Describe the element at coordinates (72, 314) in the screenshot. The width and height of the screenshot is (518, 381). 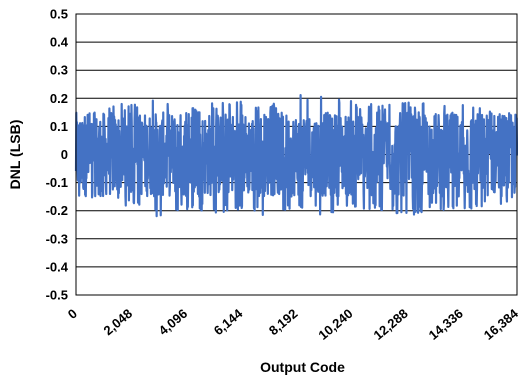
I see `x-tick-label: 0` at that location.